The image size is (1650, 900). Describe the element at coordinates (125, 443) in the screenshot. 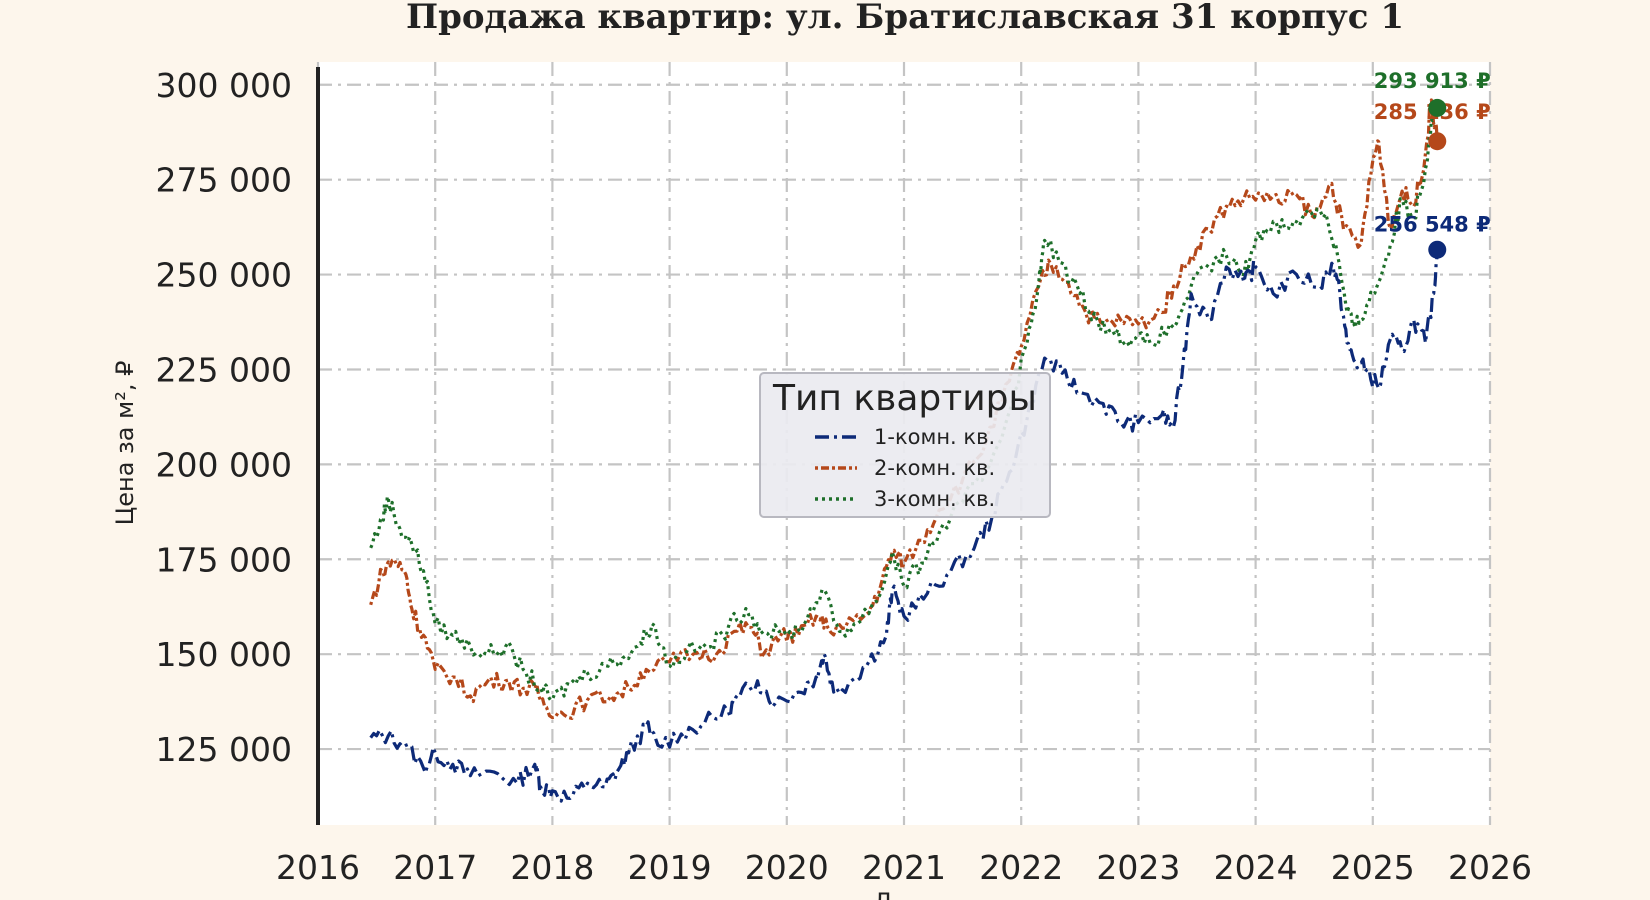

I see `y-axis-label: Цена за м², ₽` at that location.